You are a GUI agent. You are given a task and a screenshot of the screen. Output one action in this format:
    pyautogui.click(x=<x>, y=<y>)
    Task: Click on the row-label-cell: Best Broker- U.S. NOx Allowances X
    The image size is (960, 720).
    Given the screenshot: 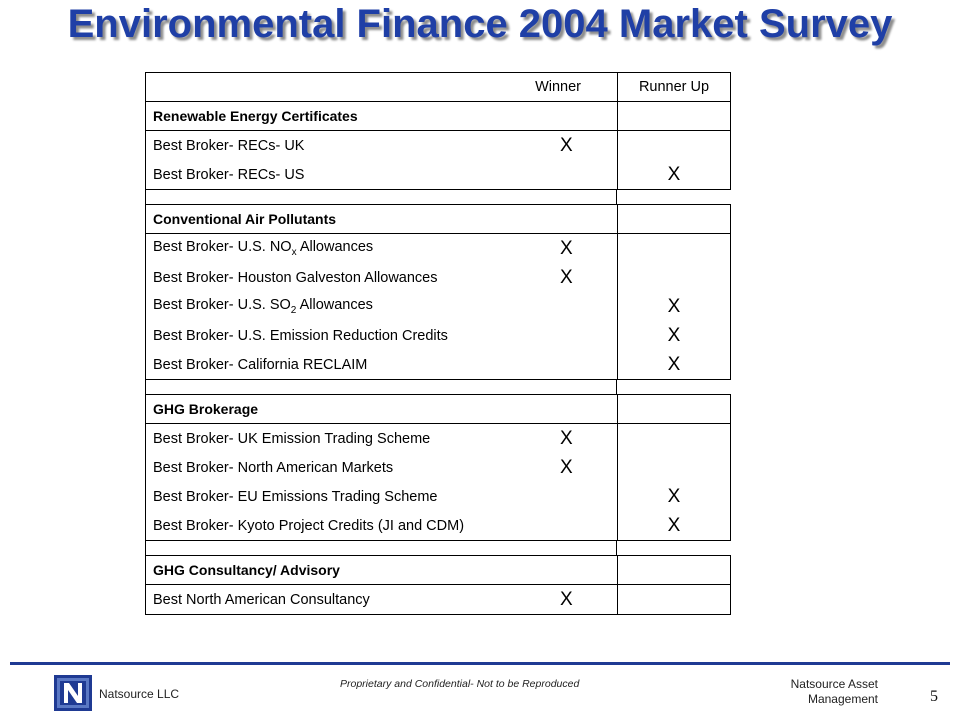 What is the action you would take?
    pyautogui.click(x=381, y=248)
    